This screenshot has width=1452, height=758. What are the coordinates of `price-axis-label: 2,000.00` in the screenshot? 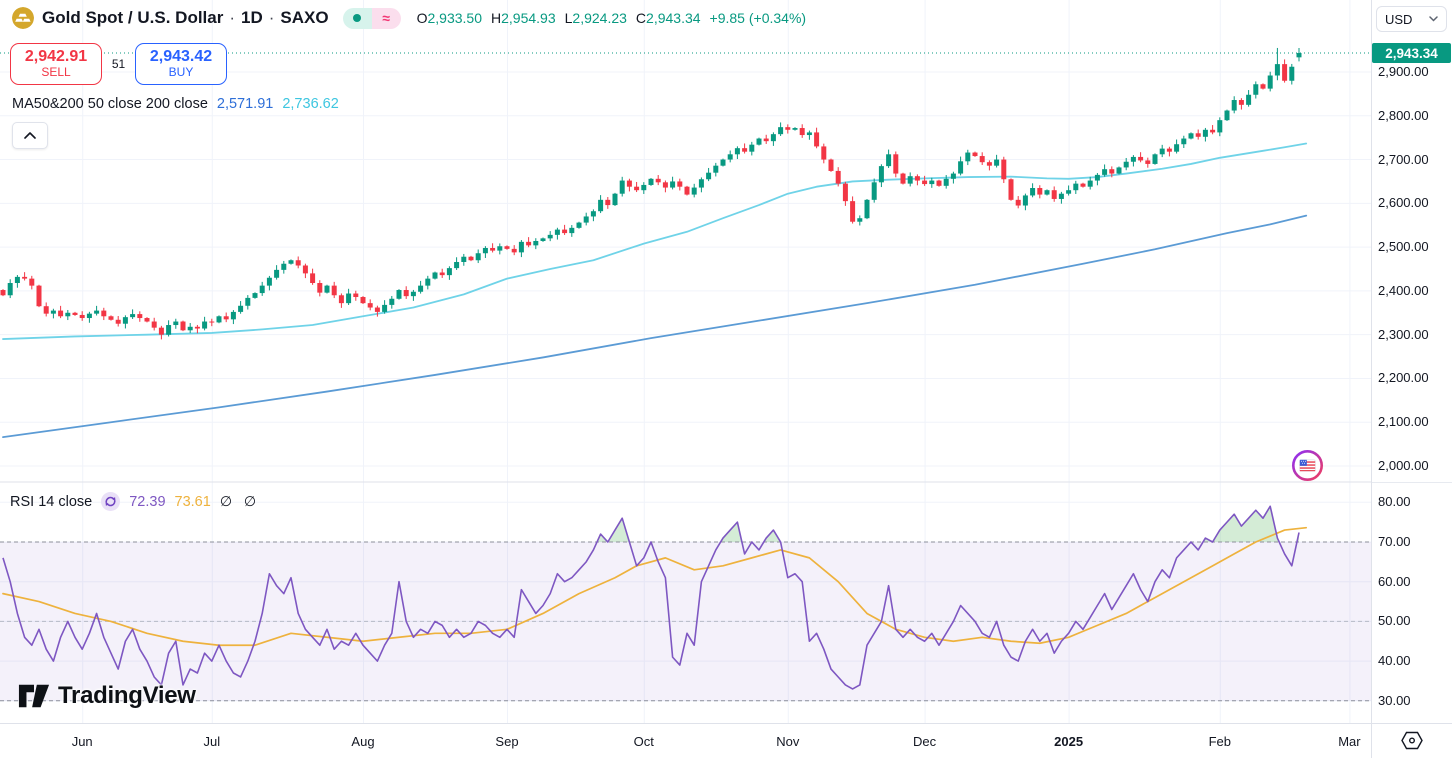 It's located at (1403, 465).